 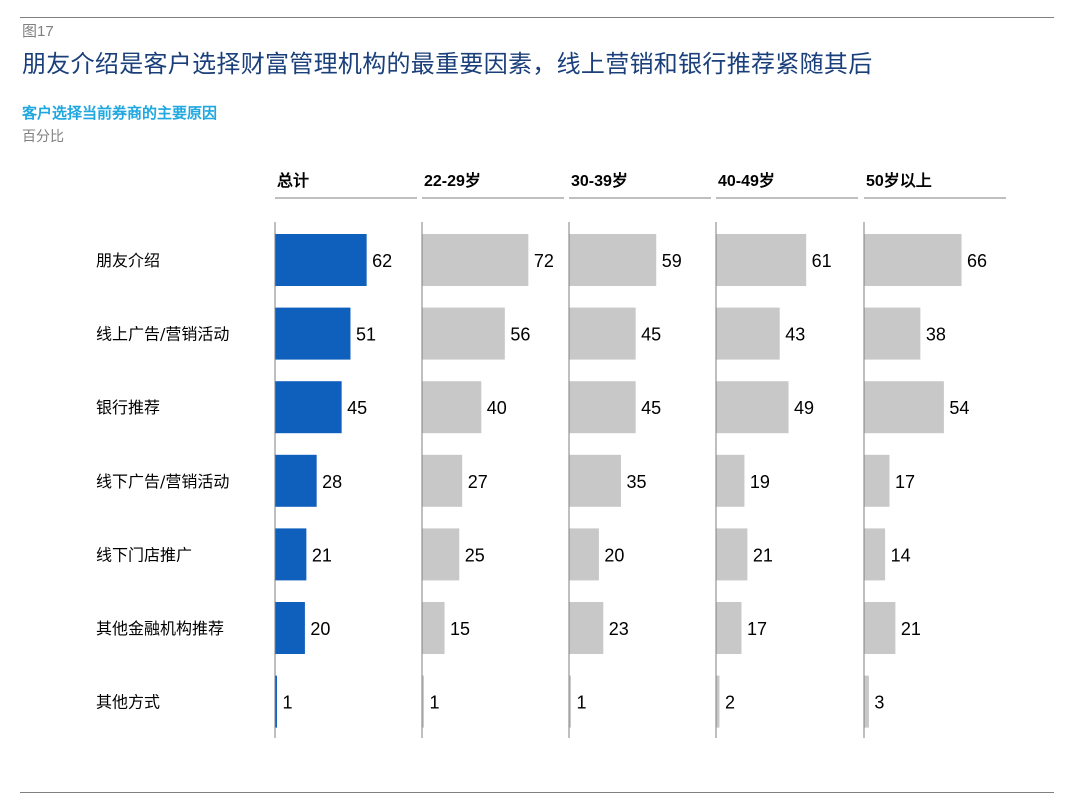 What do you see at coordinates (382, 261) in the screenshot?
I see `value-label: 62` at bounding box center [382, 261].